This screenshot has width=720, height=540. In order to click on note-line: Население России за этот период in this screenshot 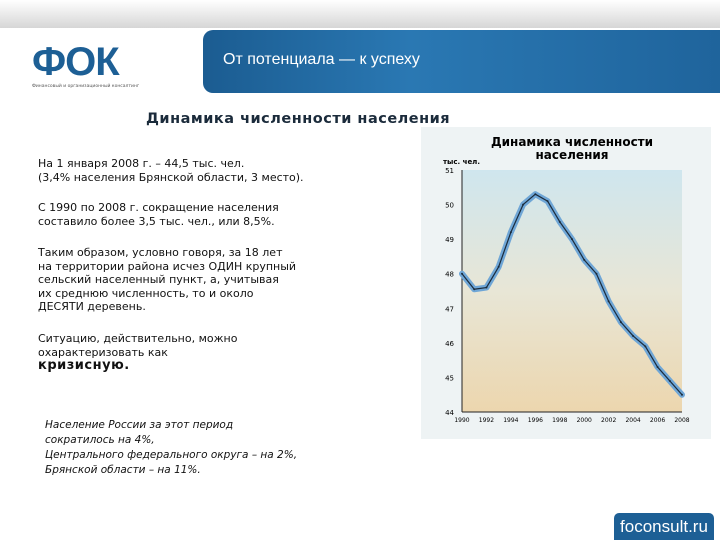, I will do `click(139, 425)`.